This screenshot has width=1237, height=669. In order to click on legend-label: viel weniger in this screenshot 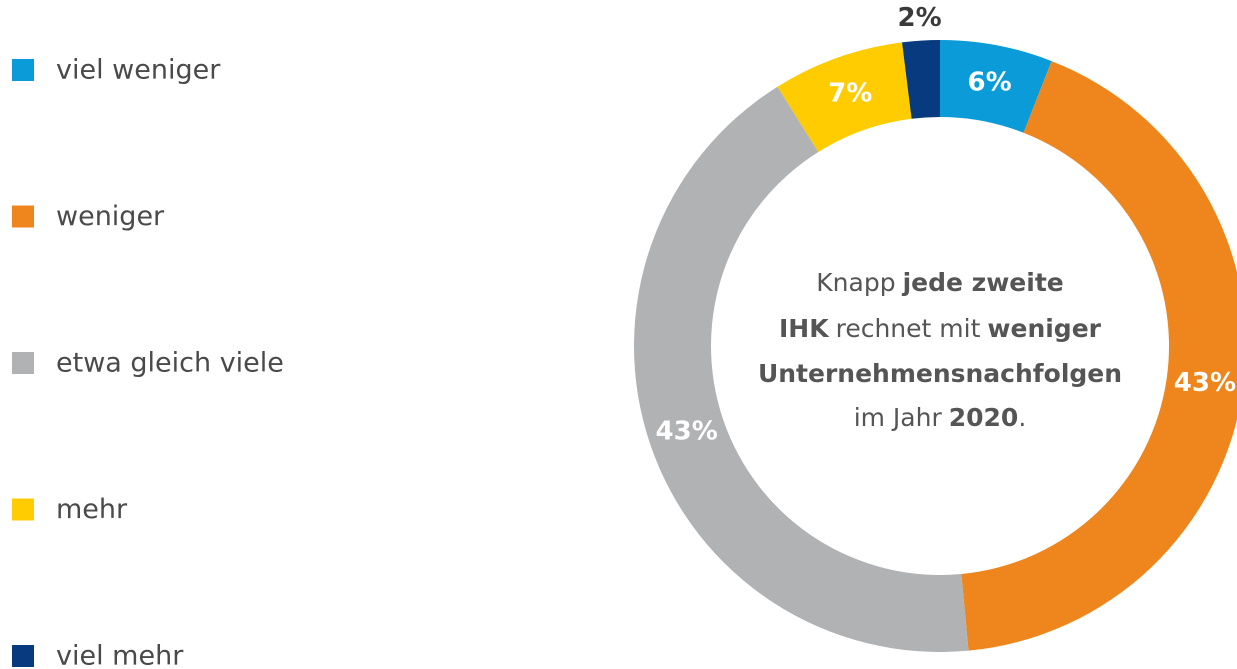, I will do `click(138, 70)`.